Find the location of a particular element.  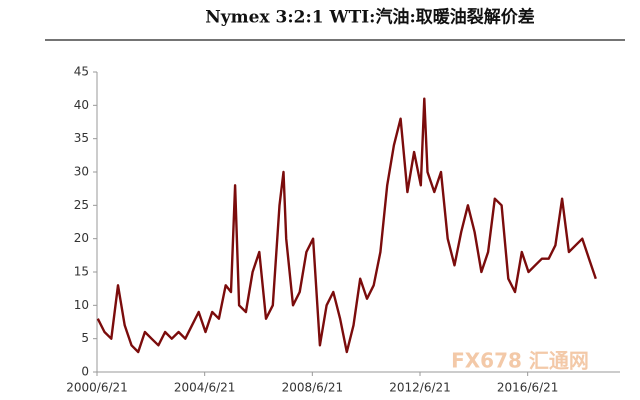

y-tick-label: 15 is located at coordinates (81, 272).